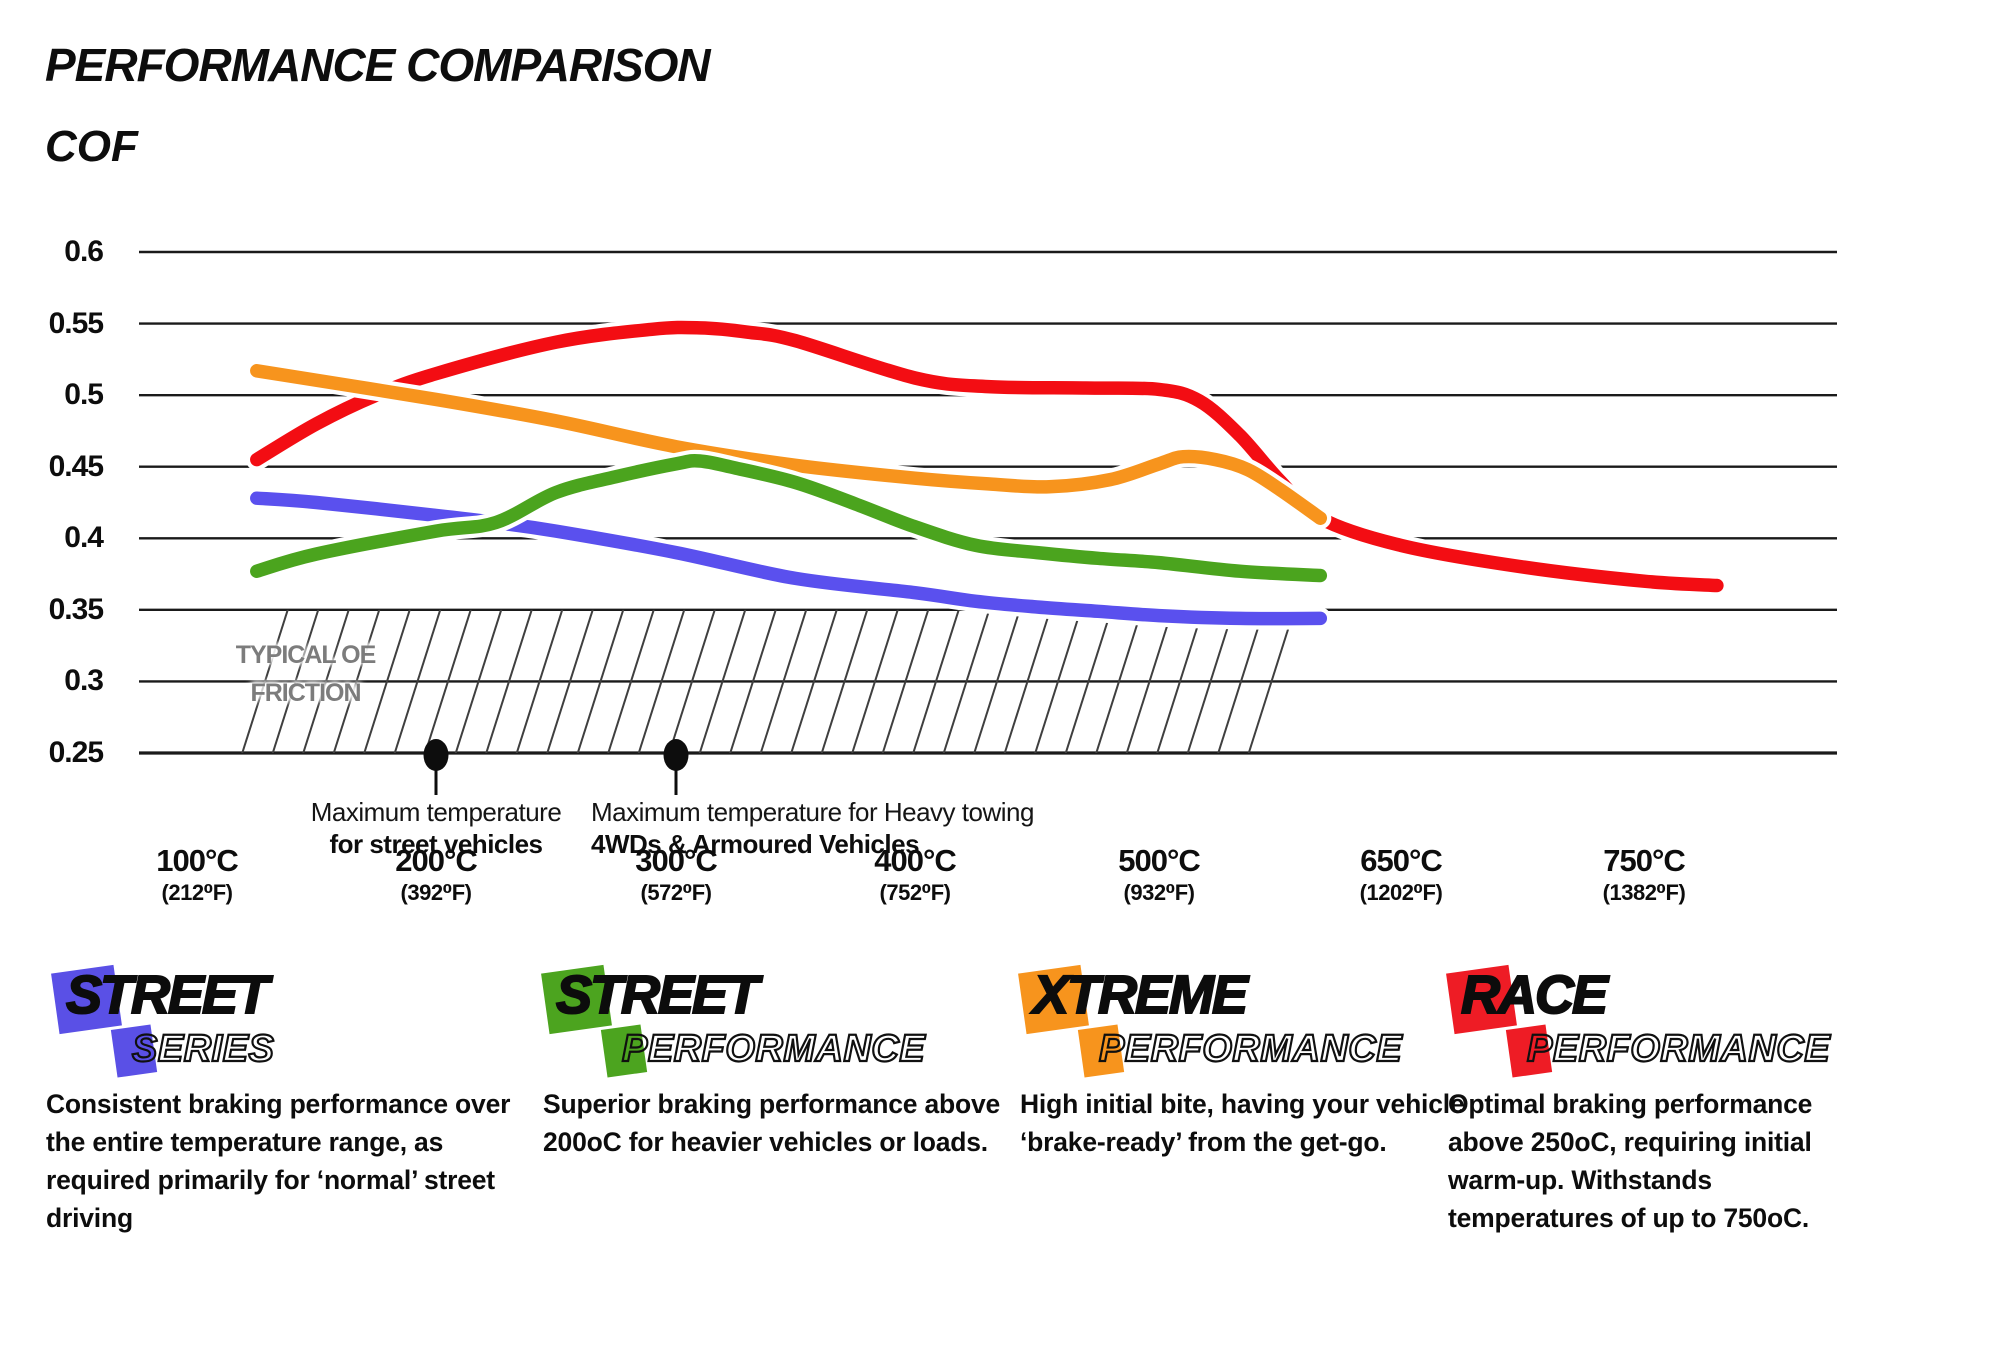  What do you see at coordinates (676, 892) in the screenshot?
I see `x-axis-label-f-300: (572⁰F)` at bounding box center [676, 892].